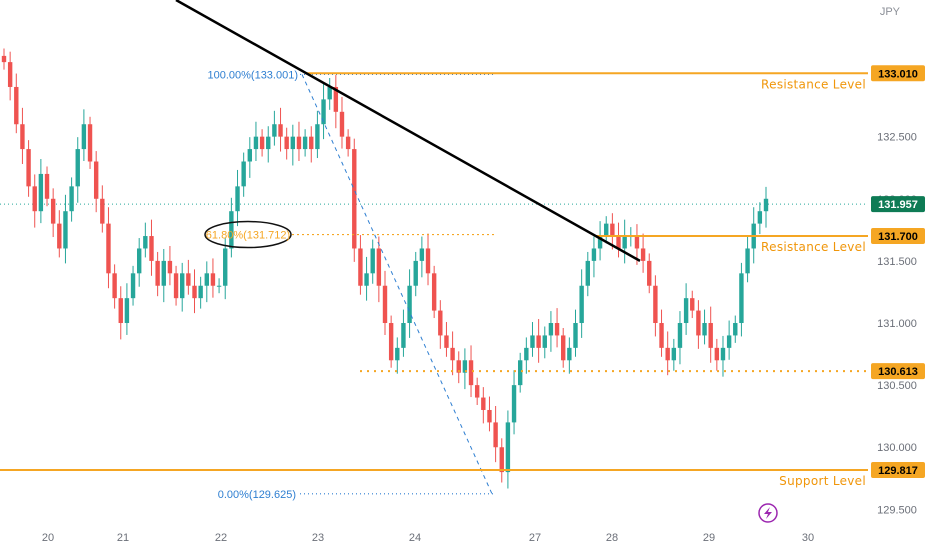  Describe the element at coordinates (535, 538) in the screenshot. I see `x-tick-label: 27` at that location.